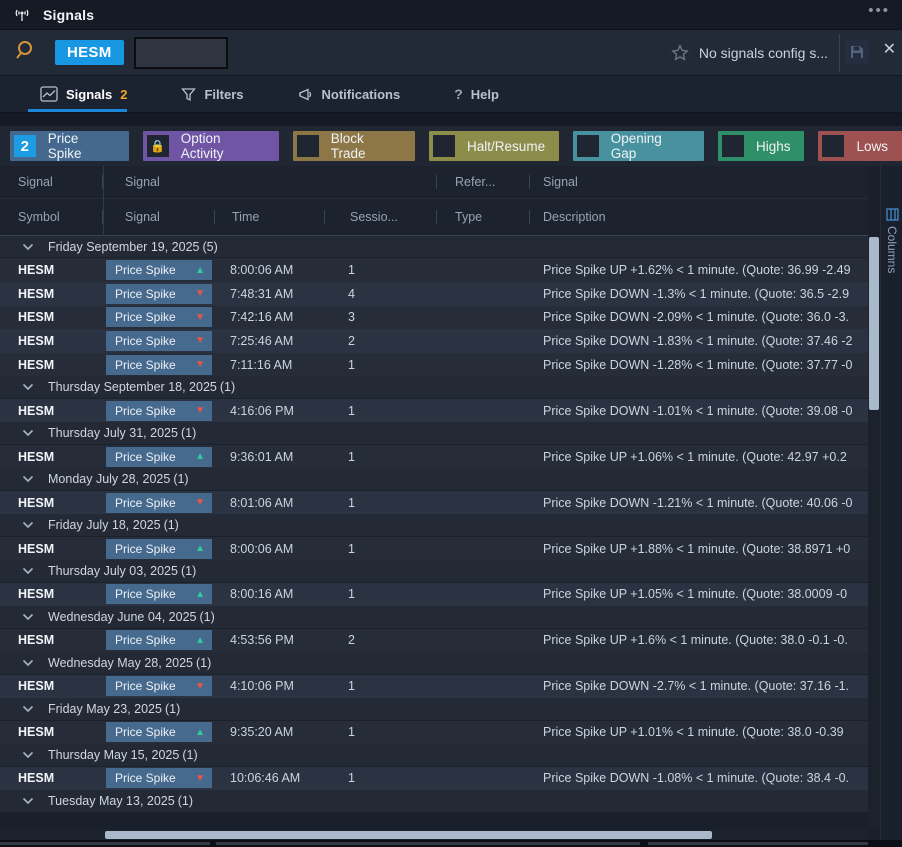 The image size is (902, 847). What do you see at coordinates (122, 616) in the screenshot?
I see `group-date: Wednesday June 04, 2025` at bounding box center [122, 616].